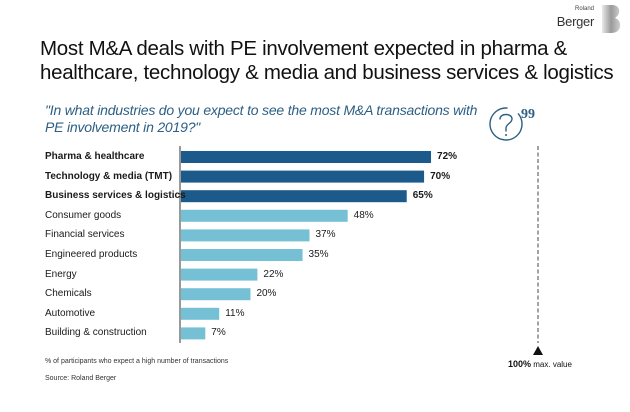 This screenshot has width=630, height=412. What do you see at coordinates (303, 176) in the screenshot?
I see `bar-technology-media-tmt` at bounding box center [303, 176].